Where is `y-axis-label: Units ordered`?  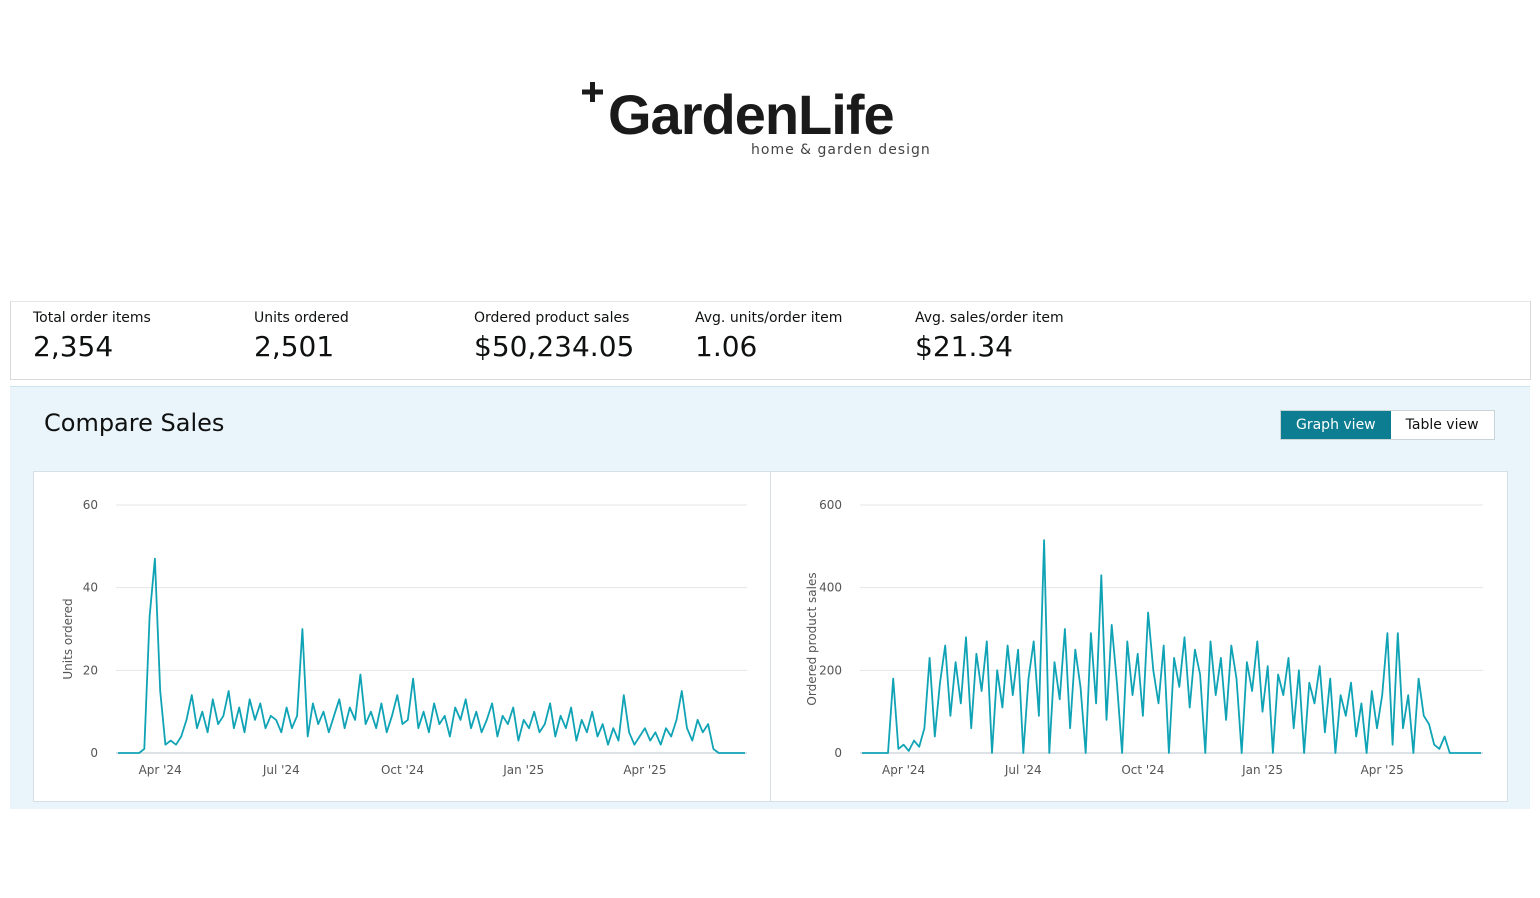 y-axis-label: Units ordered is located at coordinates (68, 638).